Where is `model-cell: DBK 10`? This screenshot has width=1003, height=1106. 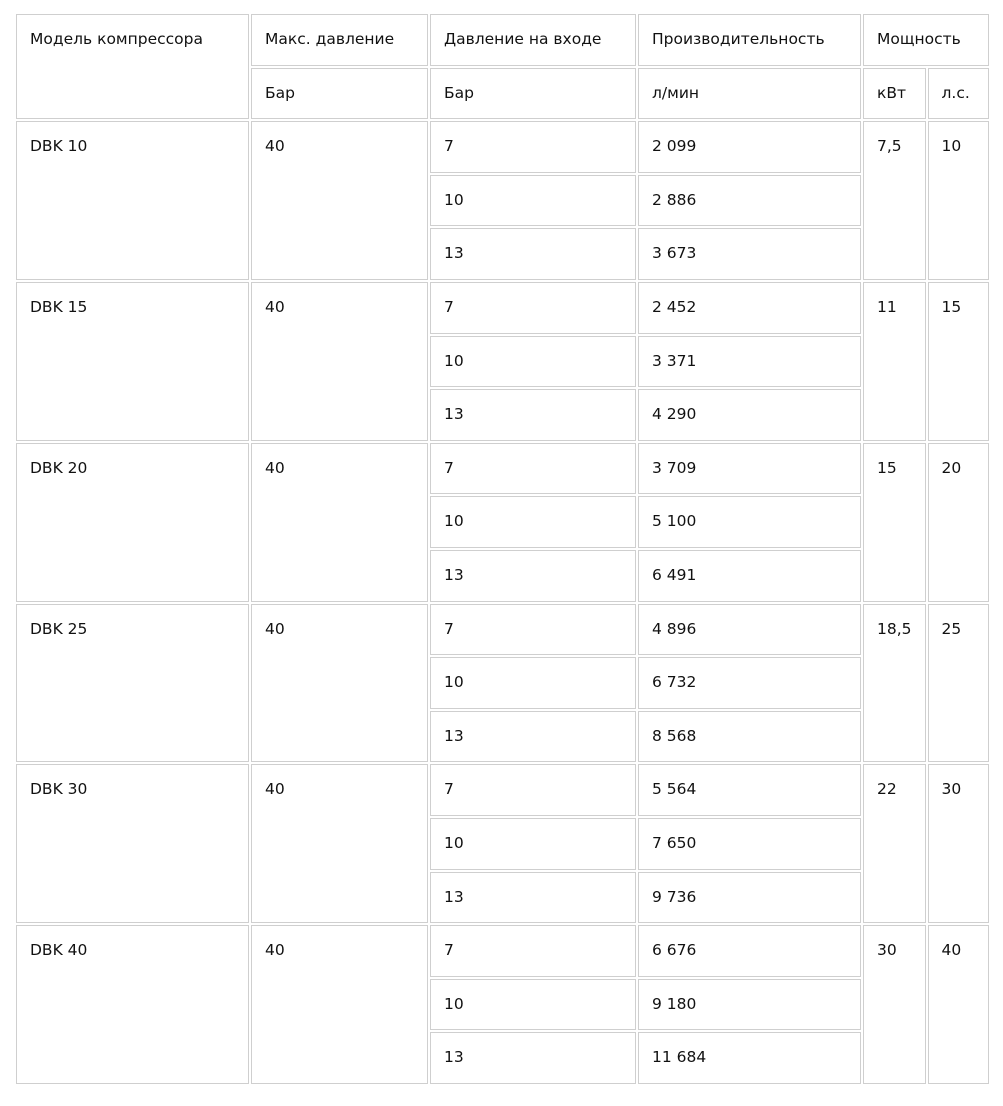 model-cell: DBK 10 is located at coordinates (132, 200).